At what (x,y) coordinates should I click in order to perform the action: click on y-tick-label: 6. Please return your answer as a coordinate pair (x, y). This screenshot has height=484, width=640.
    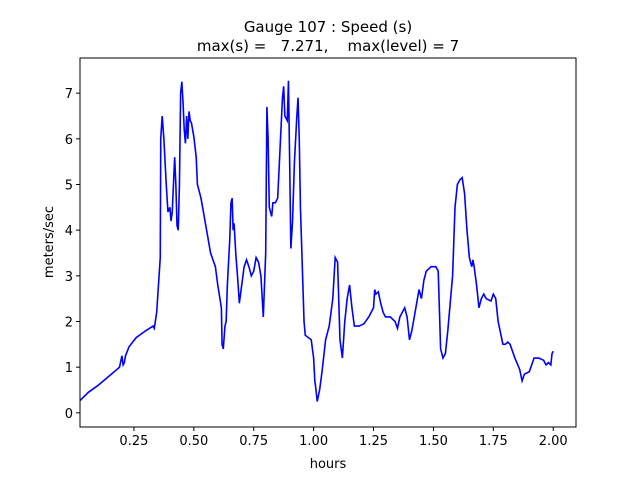
    Looking at the image, I should click on (69, 140).